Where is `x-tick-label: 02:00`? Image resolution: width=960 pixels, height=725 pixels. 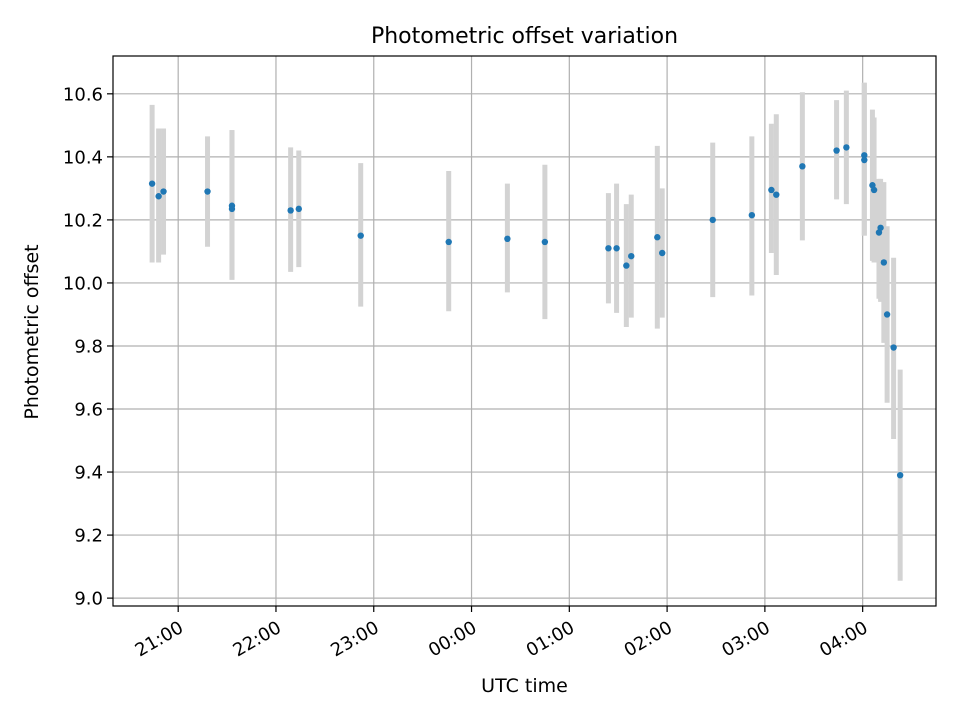
x-tick-label: 02:00 is located at coordinates (648, 639).